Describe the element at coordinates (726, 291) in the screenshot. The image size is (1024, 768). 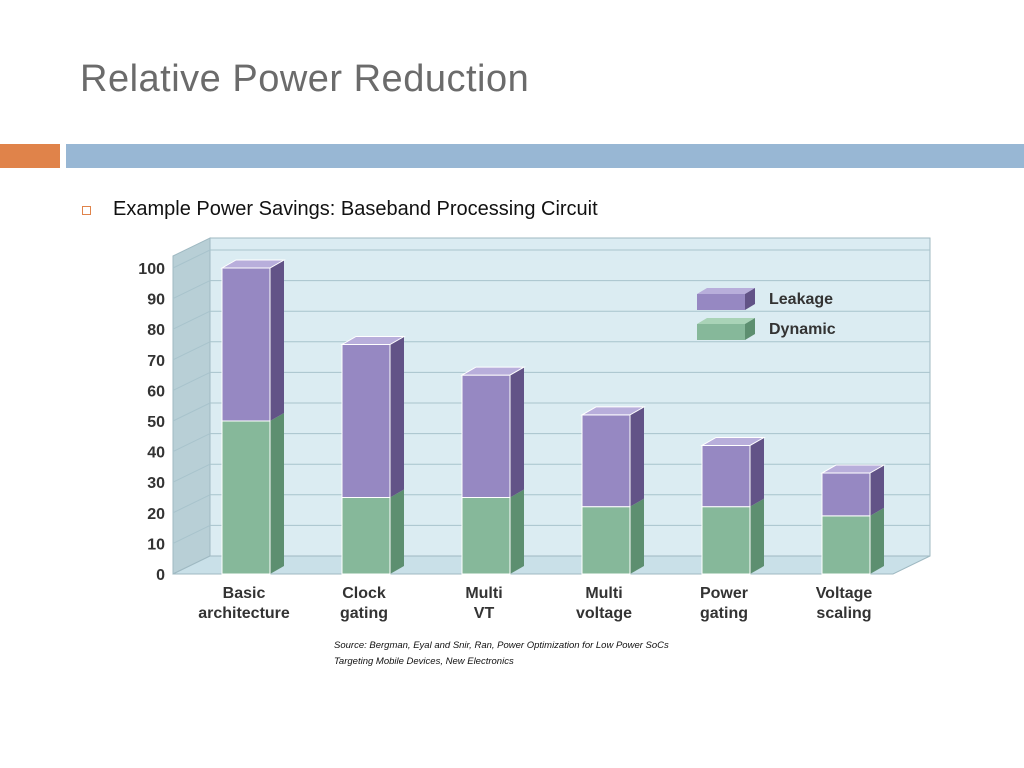
I see `legend-swatch-top-leakage` at that location.